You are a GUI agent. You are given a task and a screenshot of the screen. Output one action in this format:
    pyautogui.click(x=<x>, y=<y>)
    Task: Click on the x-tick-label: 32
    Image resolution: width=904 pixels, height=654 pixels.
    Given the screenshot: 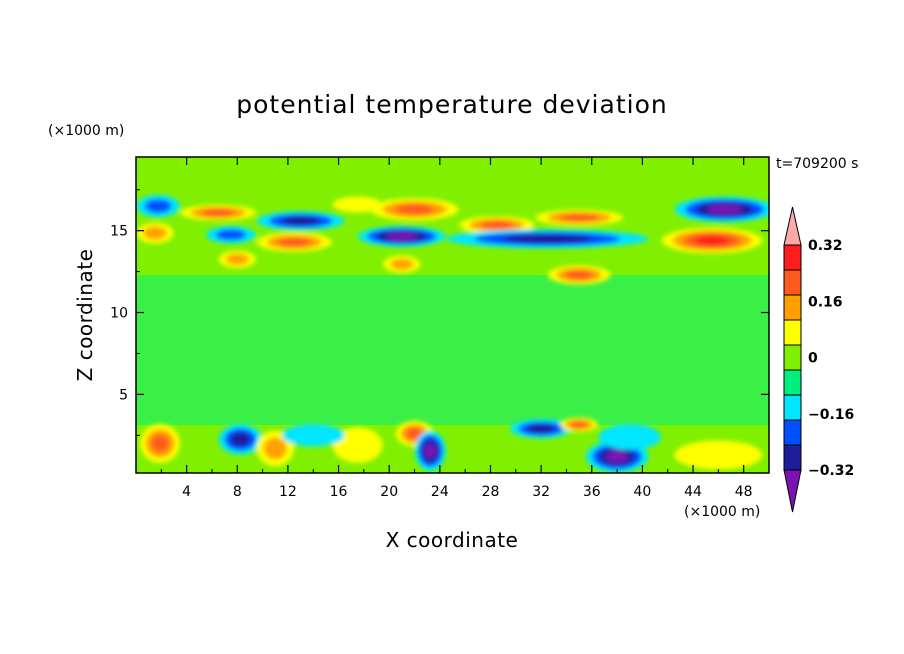 What is the action you would take?
    pyautogui.click(x=541, y=492)
    